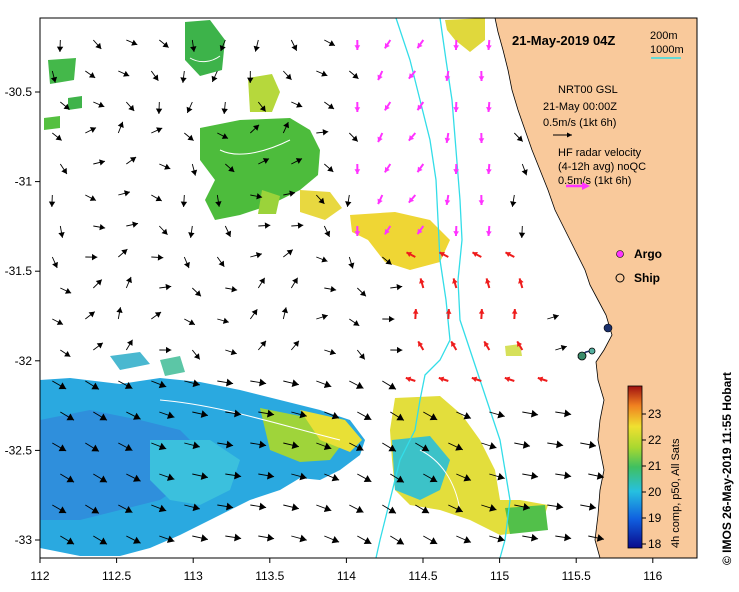  What do you see at coordinates (579, 123) in the screenshot?
I see `svg-text: 0.5m/s (1kt 6h)` at bounding box center [579, 123].